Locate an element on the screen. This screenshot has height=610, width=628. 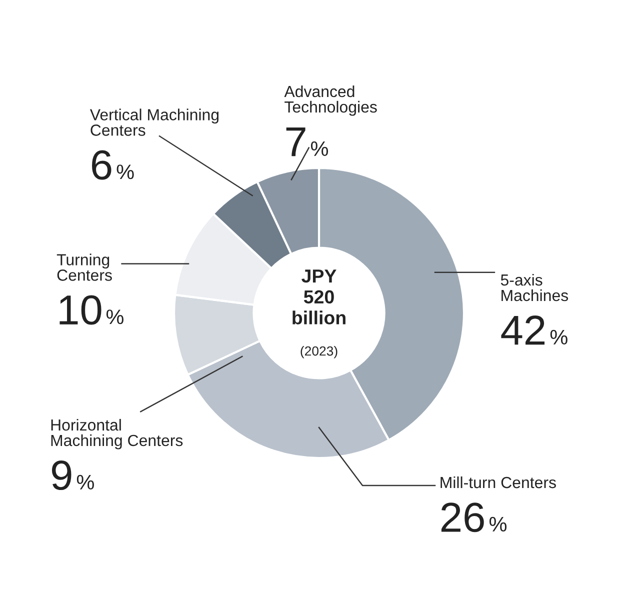
slice-label: Vertical Machining Centers is located at coordinates (154, 122).